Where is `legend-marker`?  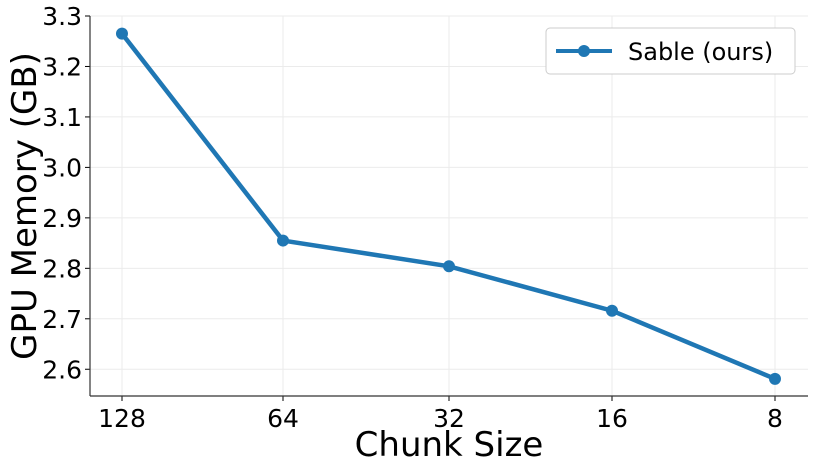 legend-marker is located at coordinates (584, 51).